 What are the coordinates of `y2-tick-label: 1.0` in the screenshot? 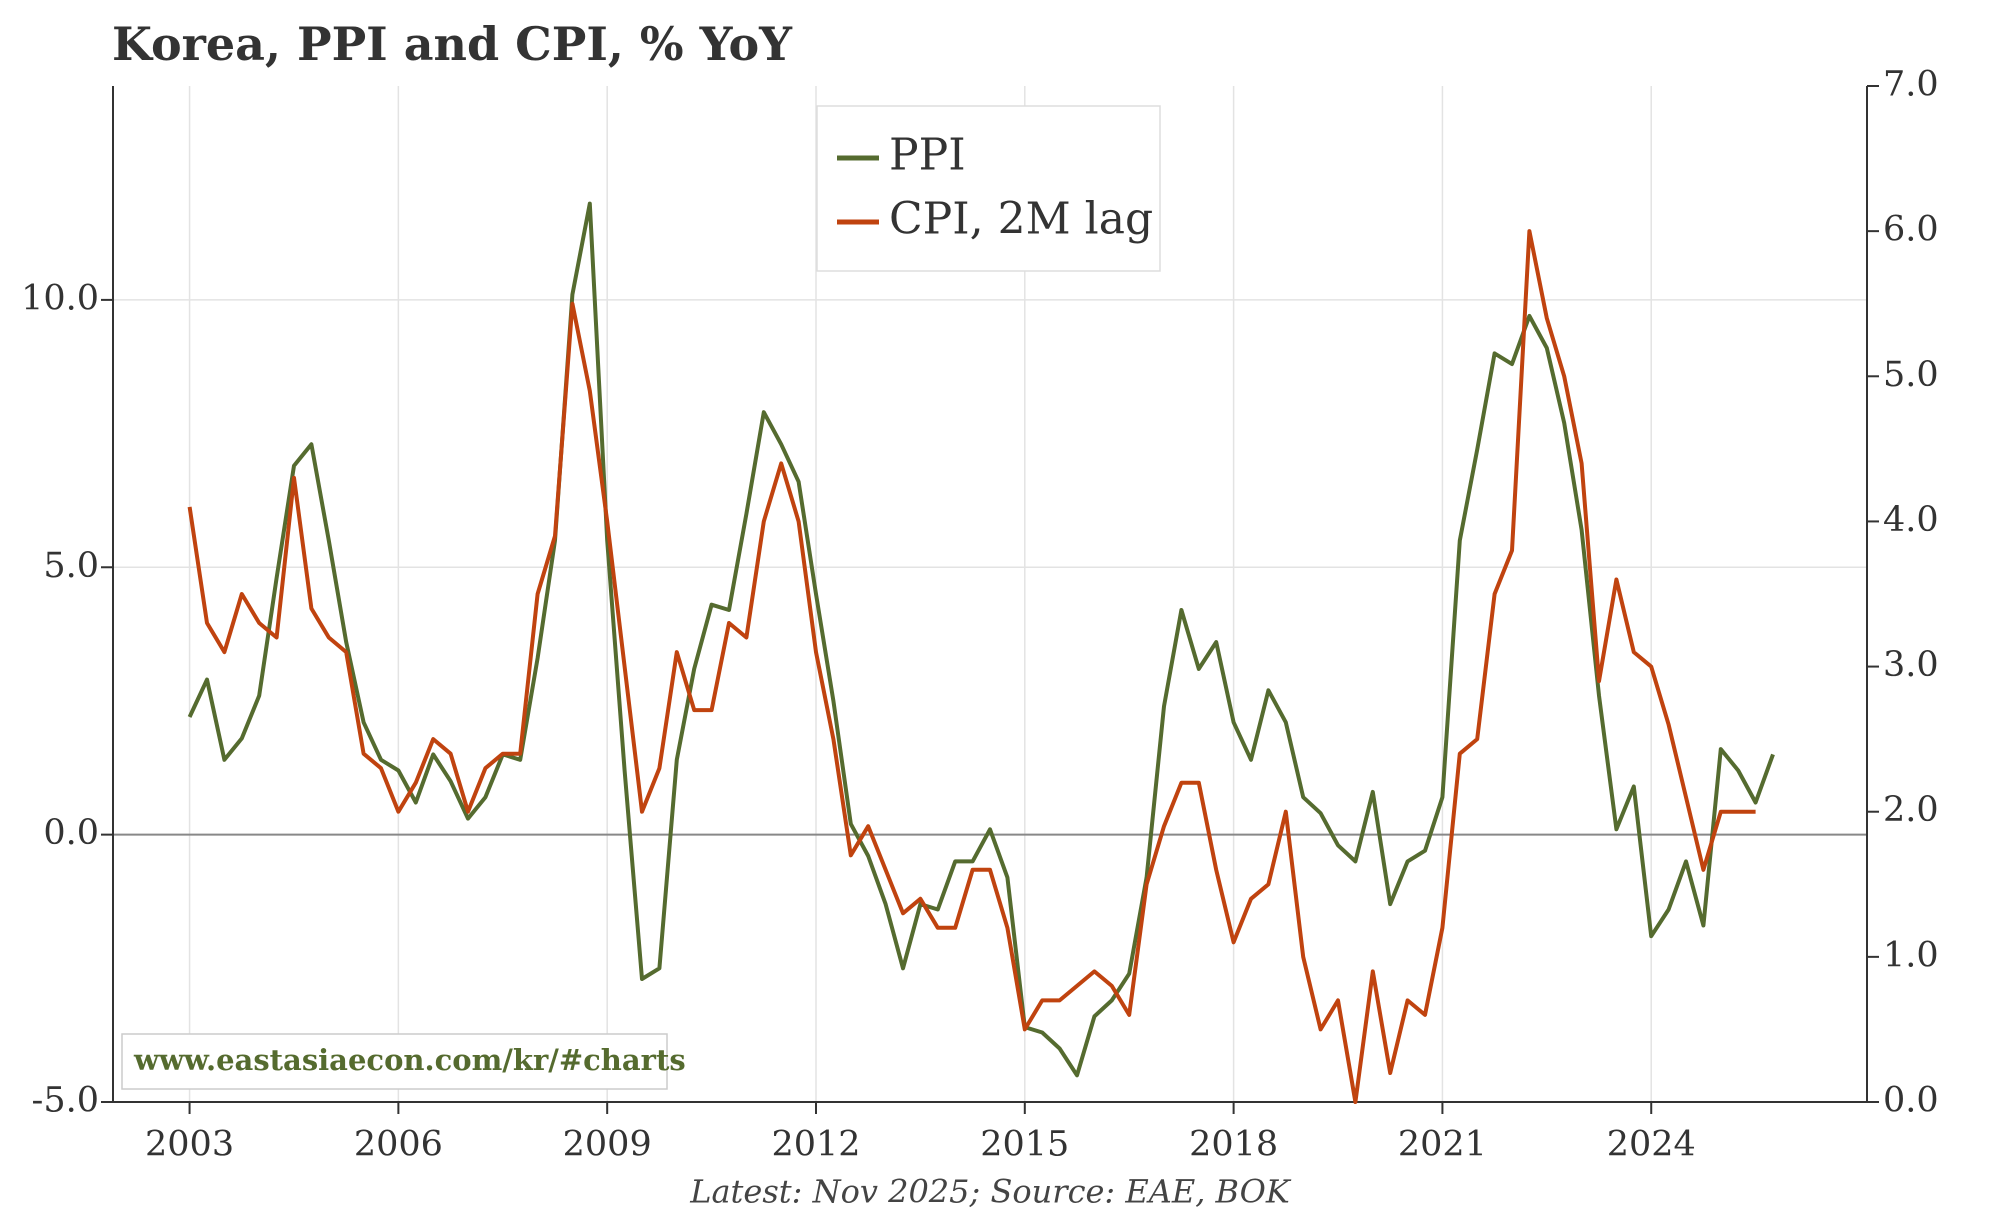 It's located at (1911, 955).